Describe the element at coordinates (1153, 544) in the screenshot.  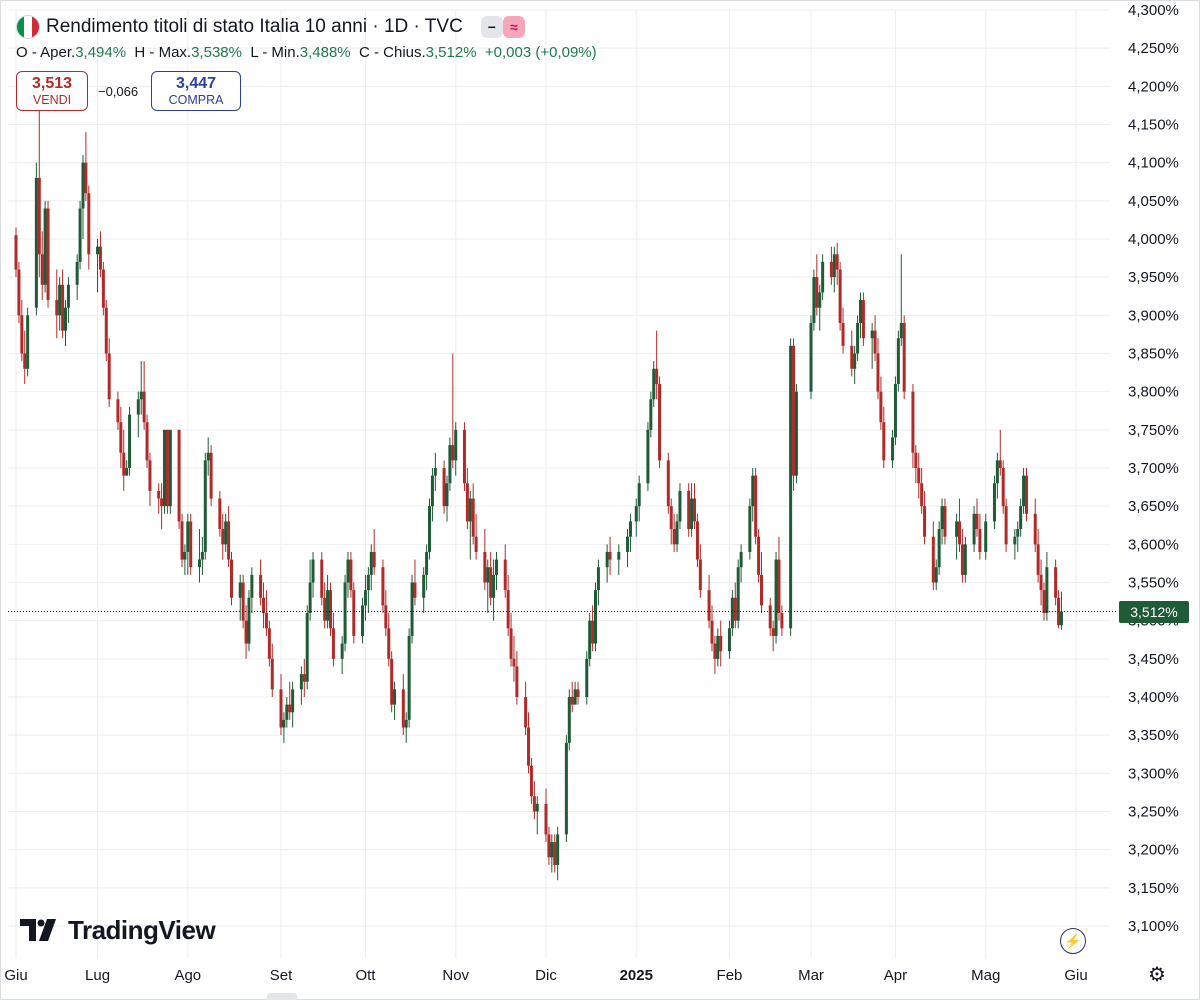
I see `y-tick-label: 3,600%` at that location.